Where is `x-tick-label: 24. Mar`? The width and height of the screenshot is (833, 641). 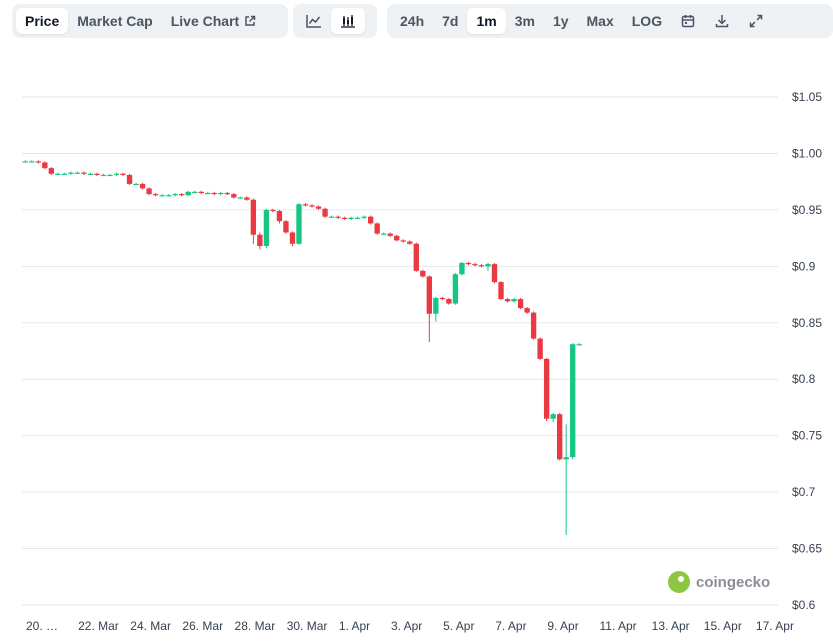
x-tick-label: 24. Mar is located at coordinates (150, 626).